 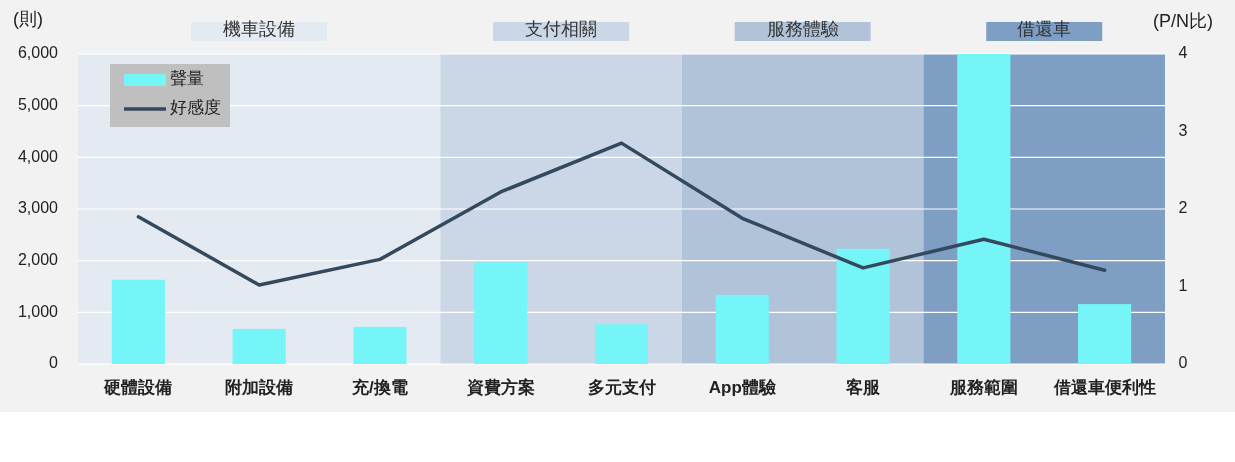 I want to click on x-tick-label: 附加設備, so click(x=259, y=388).